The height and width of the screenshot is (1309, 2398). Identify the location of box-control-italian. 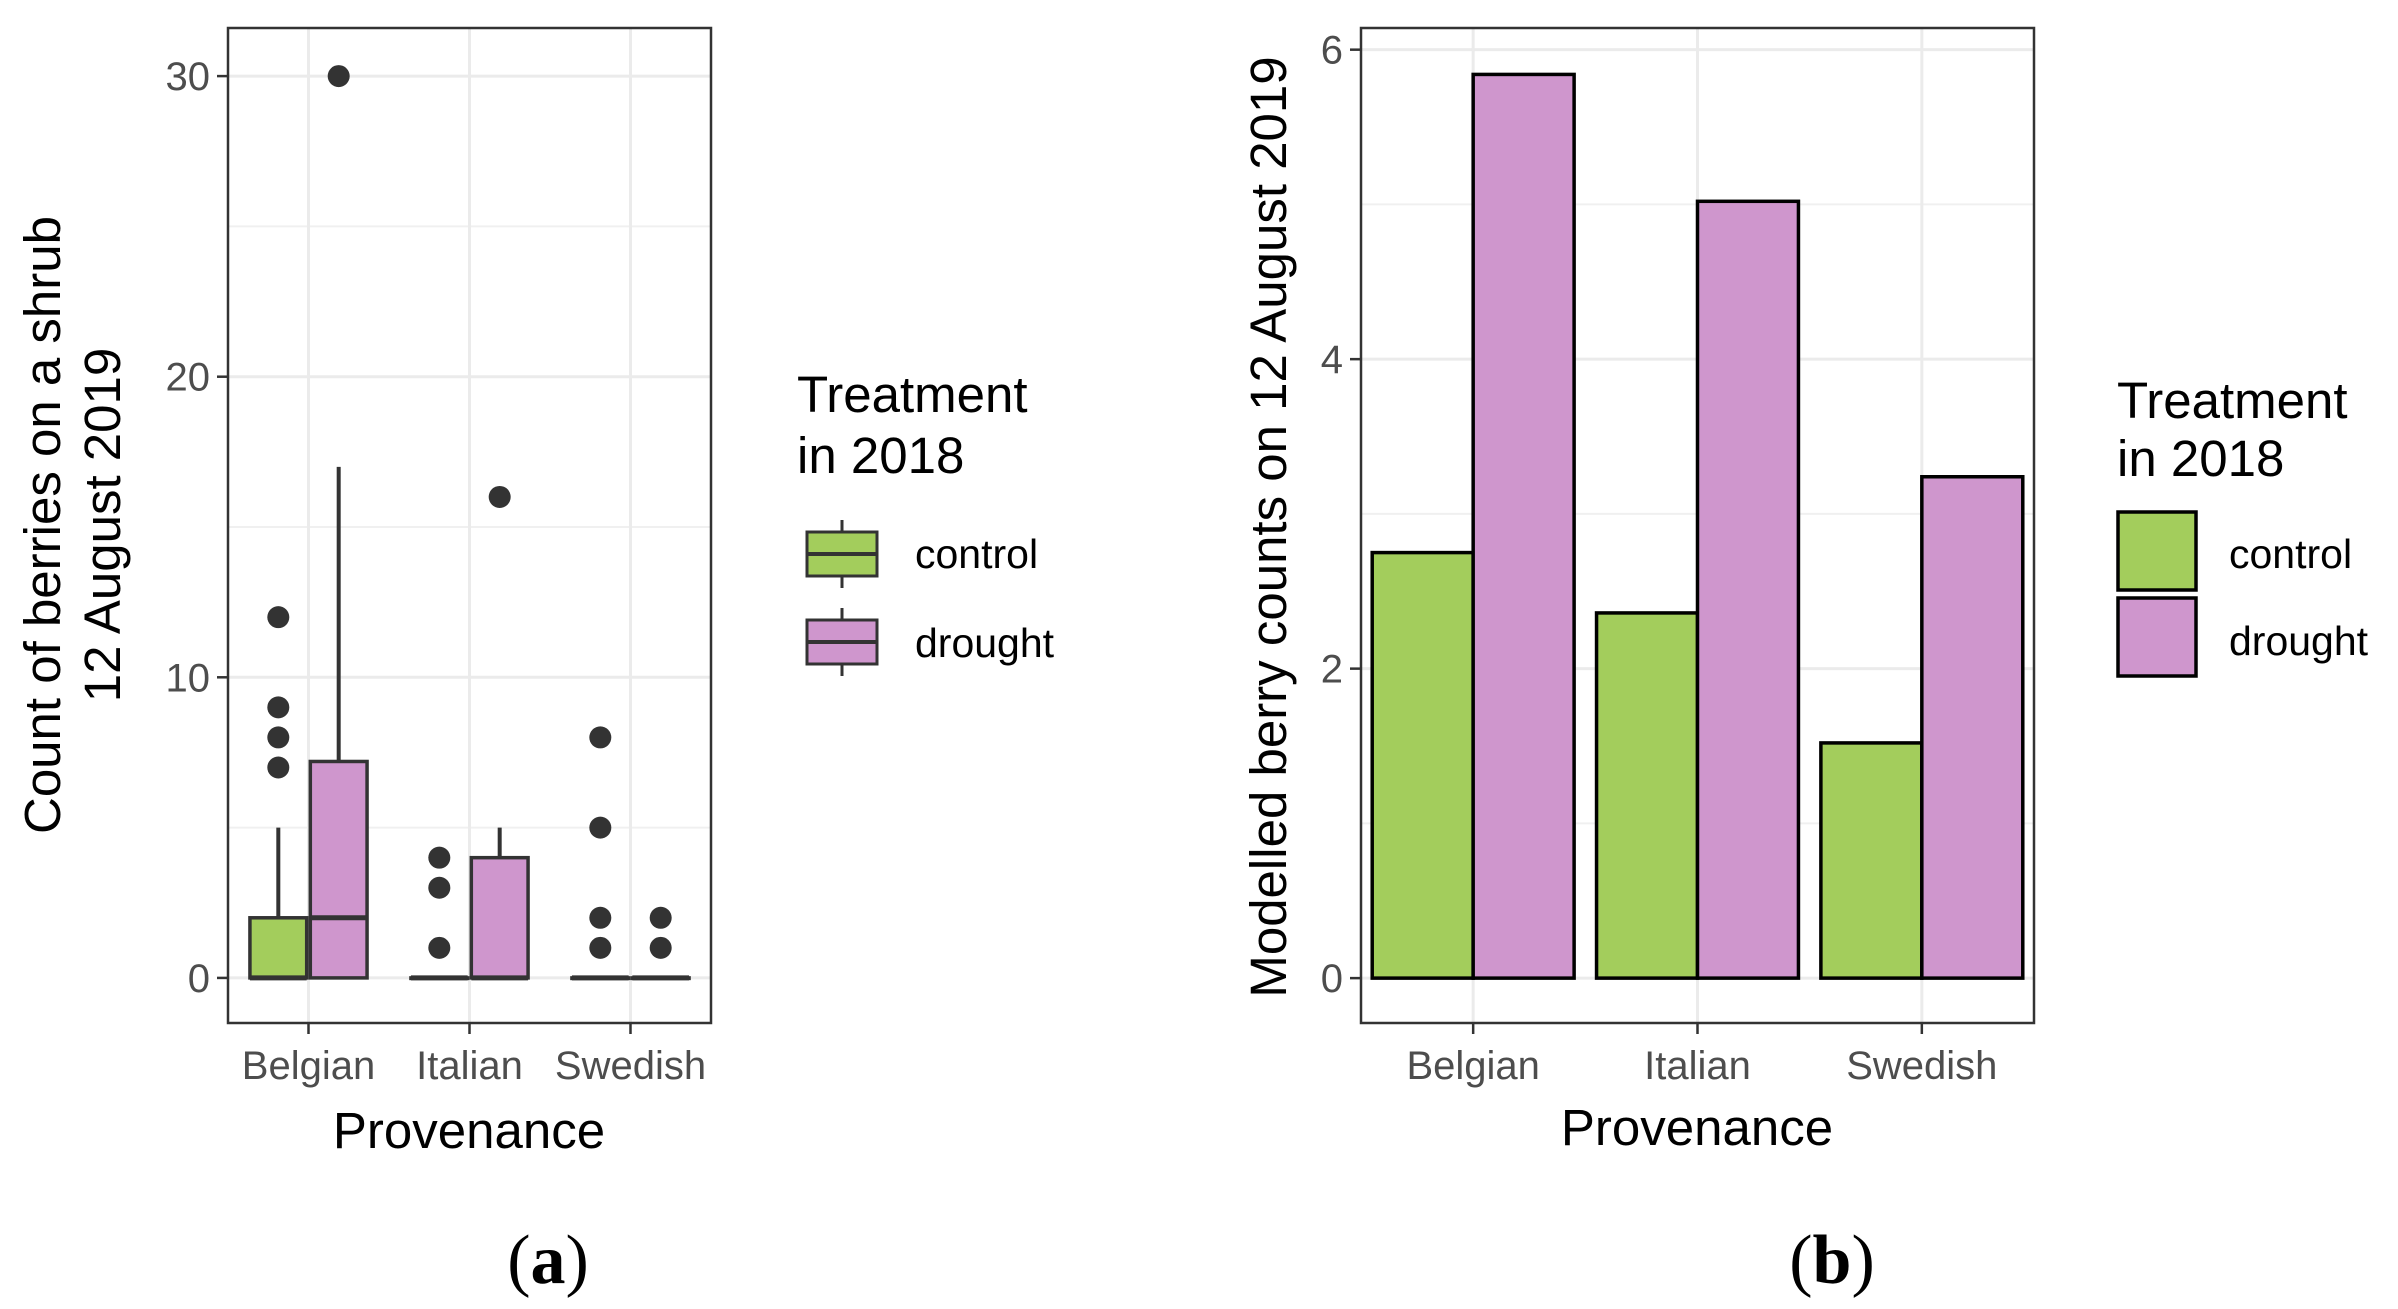
(439, 913).